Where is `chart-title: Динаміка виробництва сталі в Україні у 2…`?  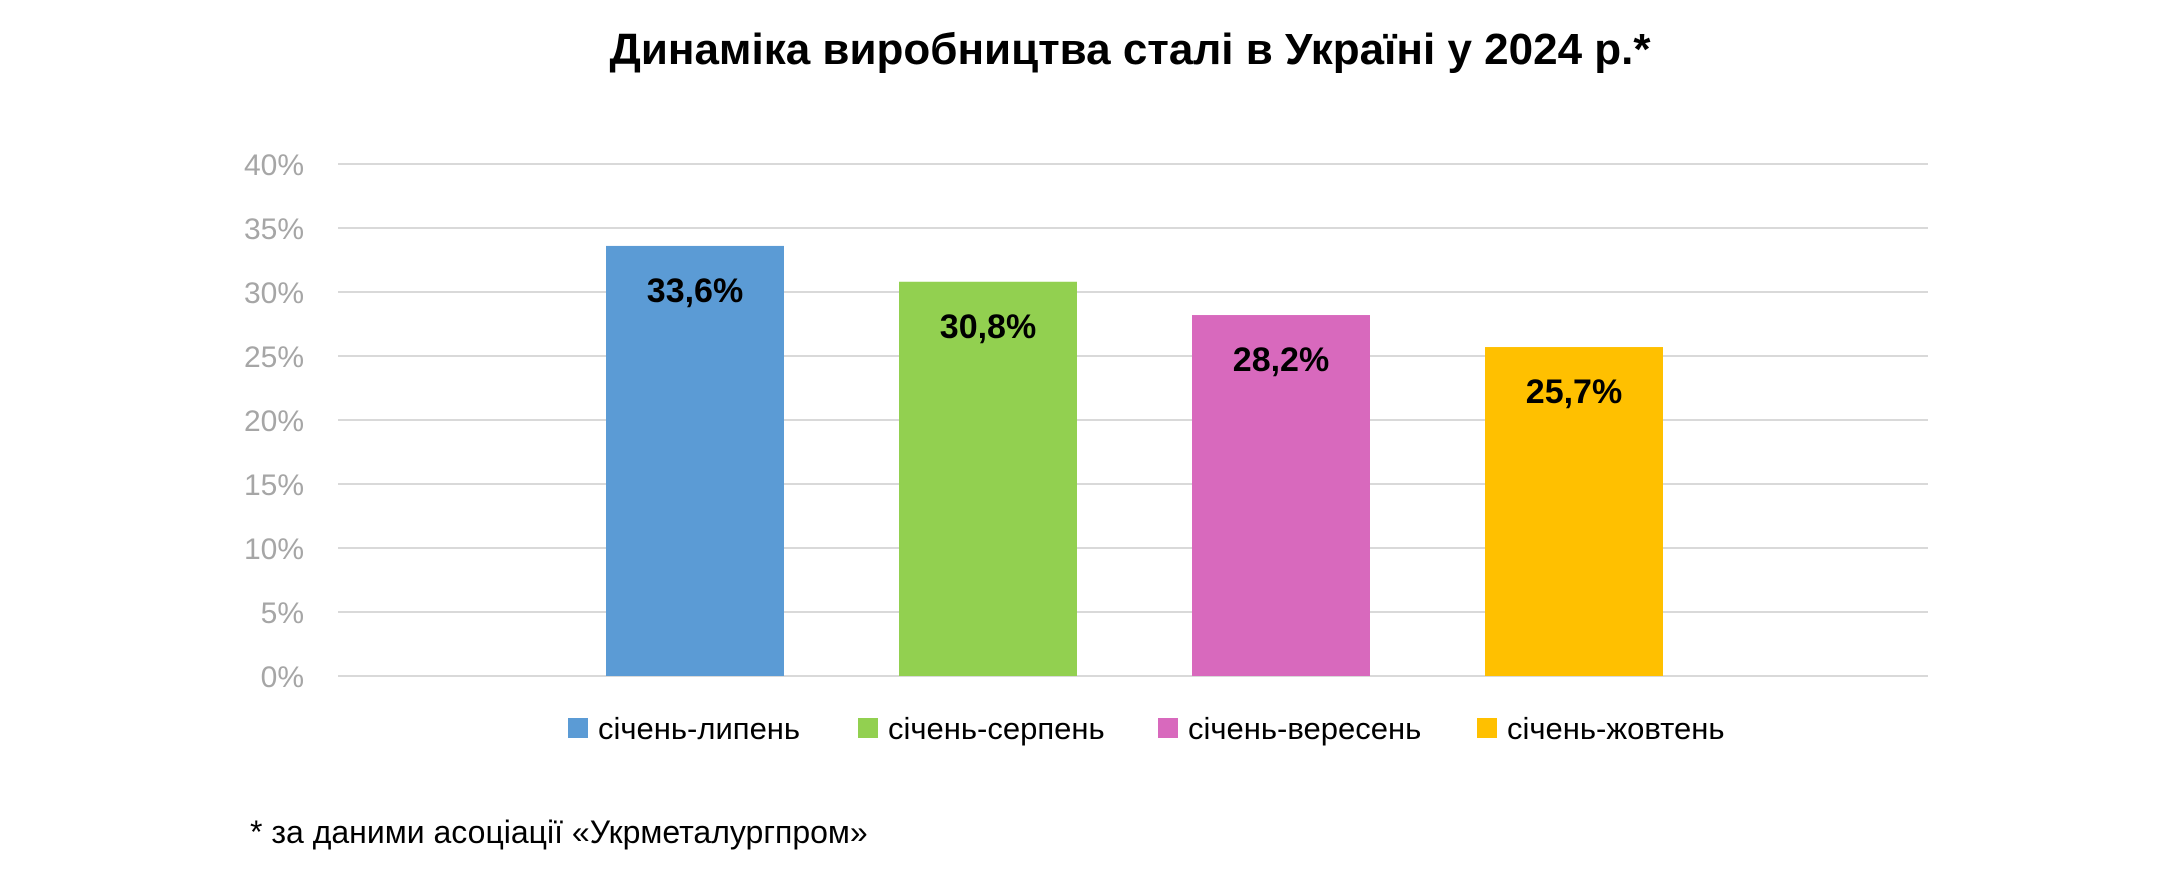 chart-title: Динаміка виробництва сталі в Україні у 2… is located at coordinates (1130, 49).